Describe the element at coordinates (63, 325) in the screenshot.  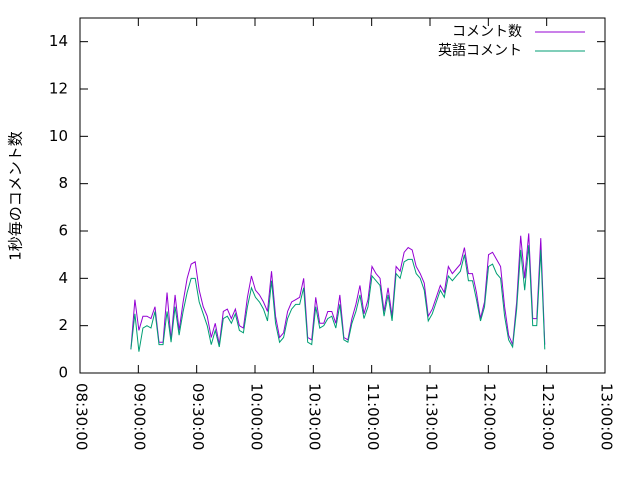
I see `y-tick-label: 2` at that location.